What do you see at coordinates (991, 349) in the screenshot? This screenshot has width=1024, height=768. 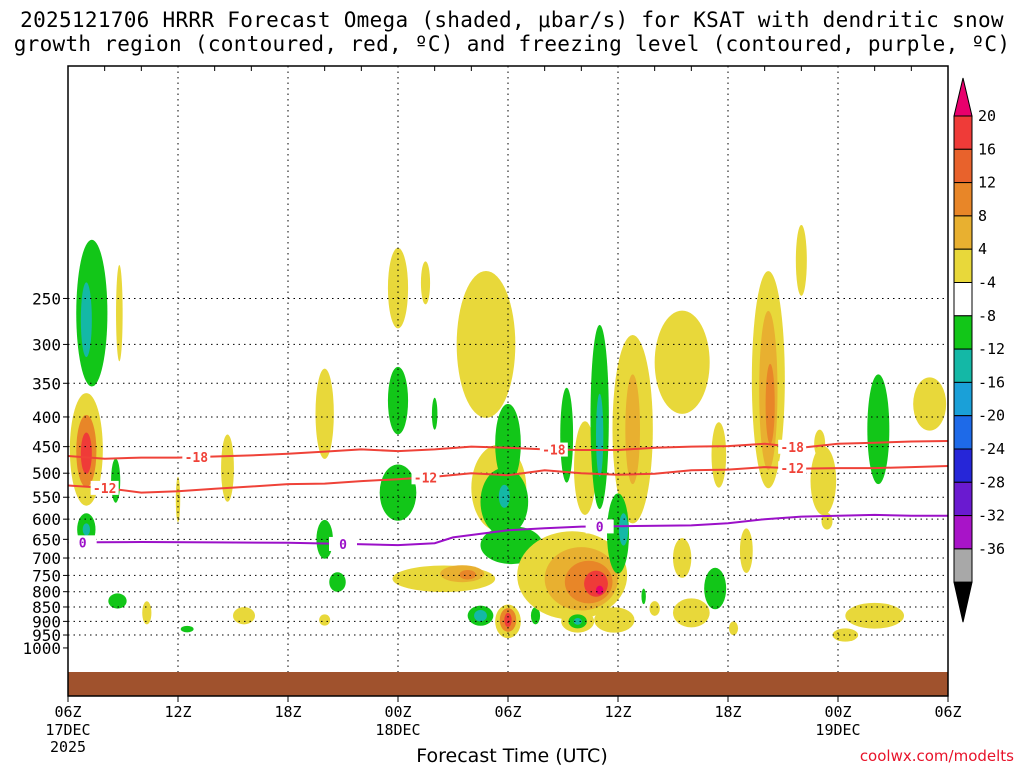 I see `colorbar-label: -12` at bounding box center [991, 349].